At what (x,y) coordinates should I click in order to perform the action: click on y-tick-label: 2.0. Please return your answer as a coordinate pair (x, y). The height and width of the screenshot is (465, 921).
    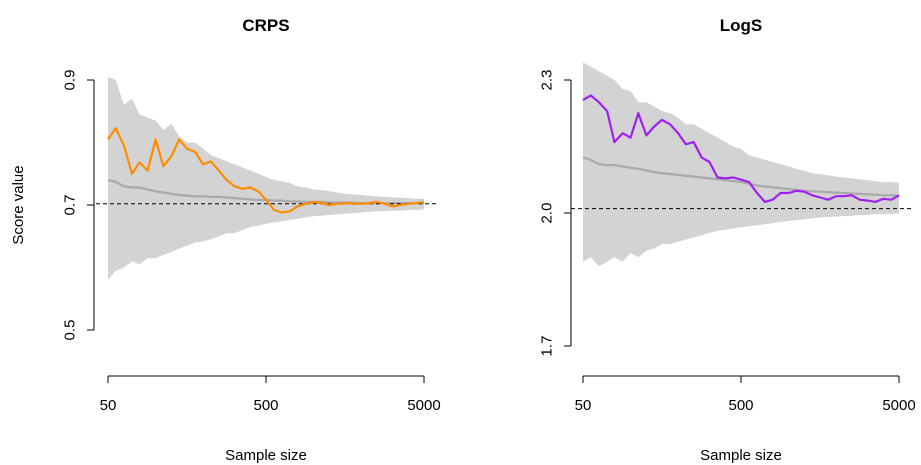
    Looking at the image, I should click on (547, 213).